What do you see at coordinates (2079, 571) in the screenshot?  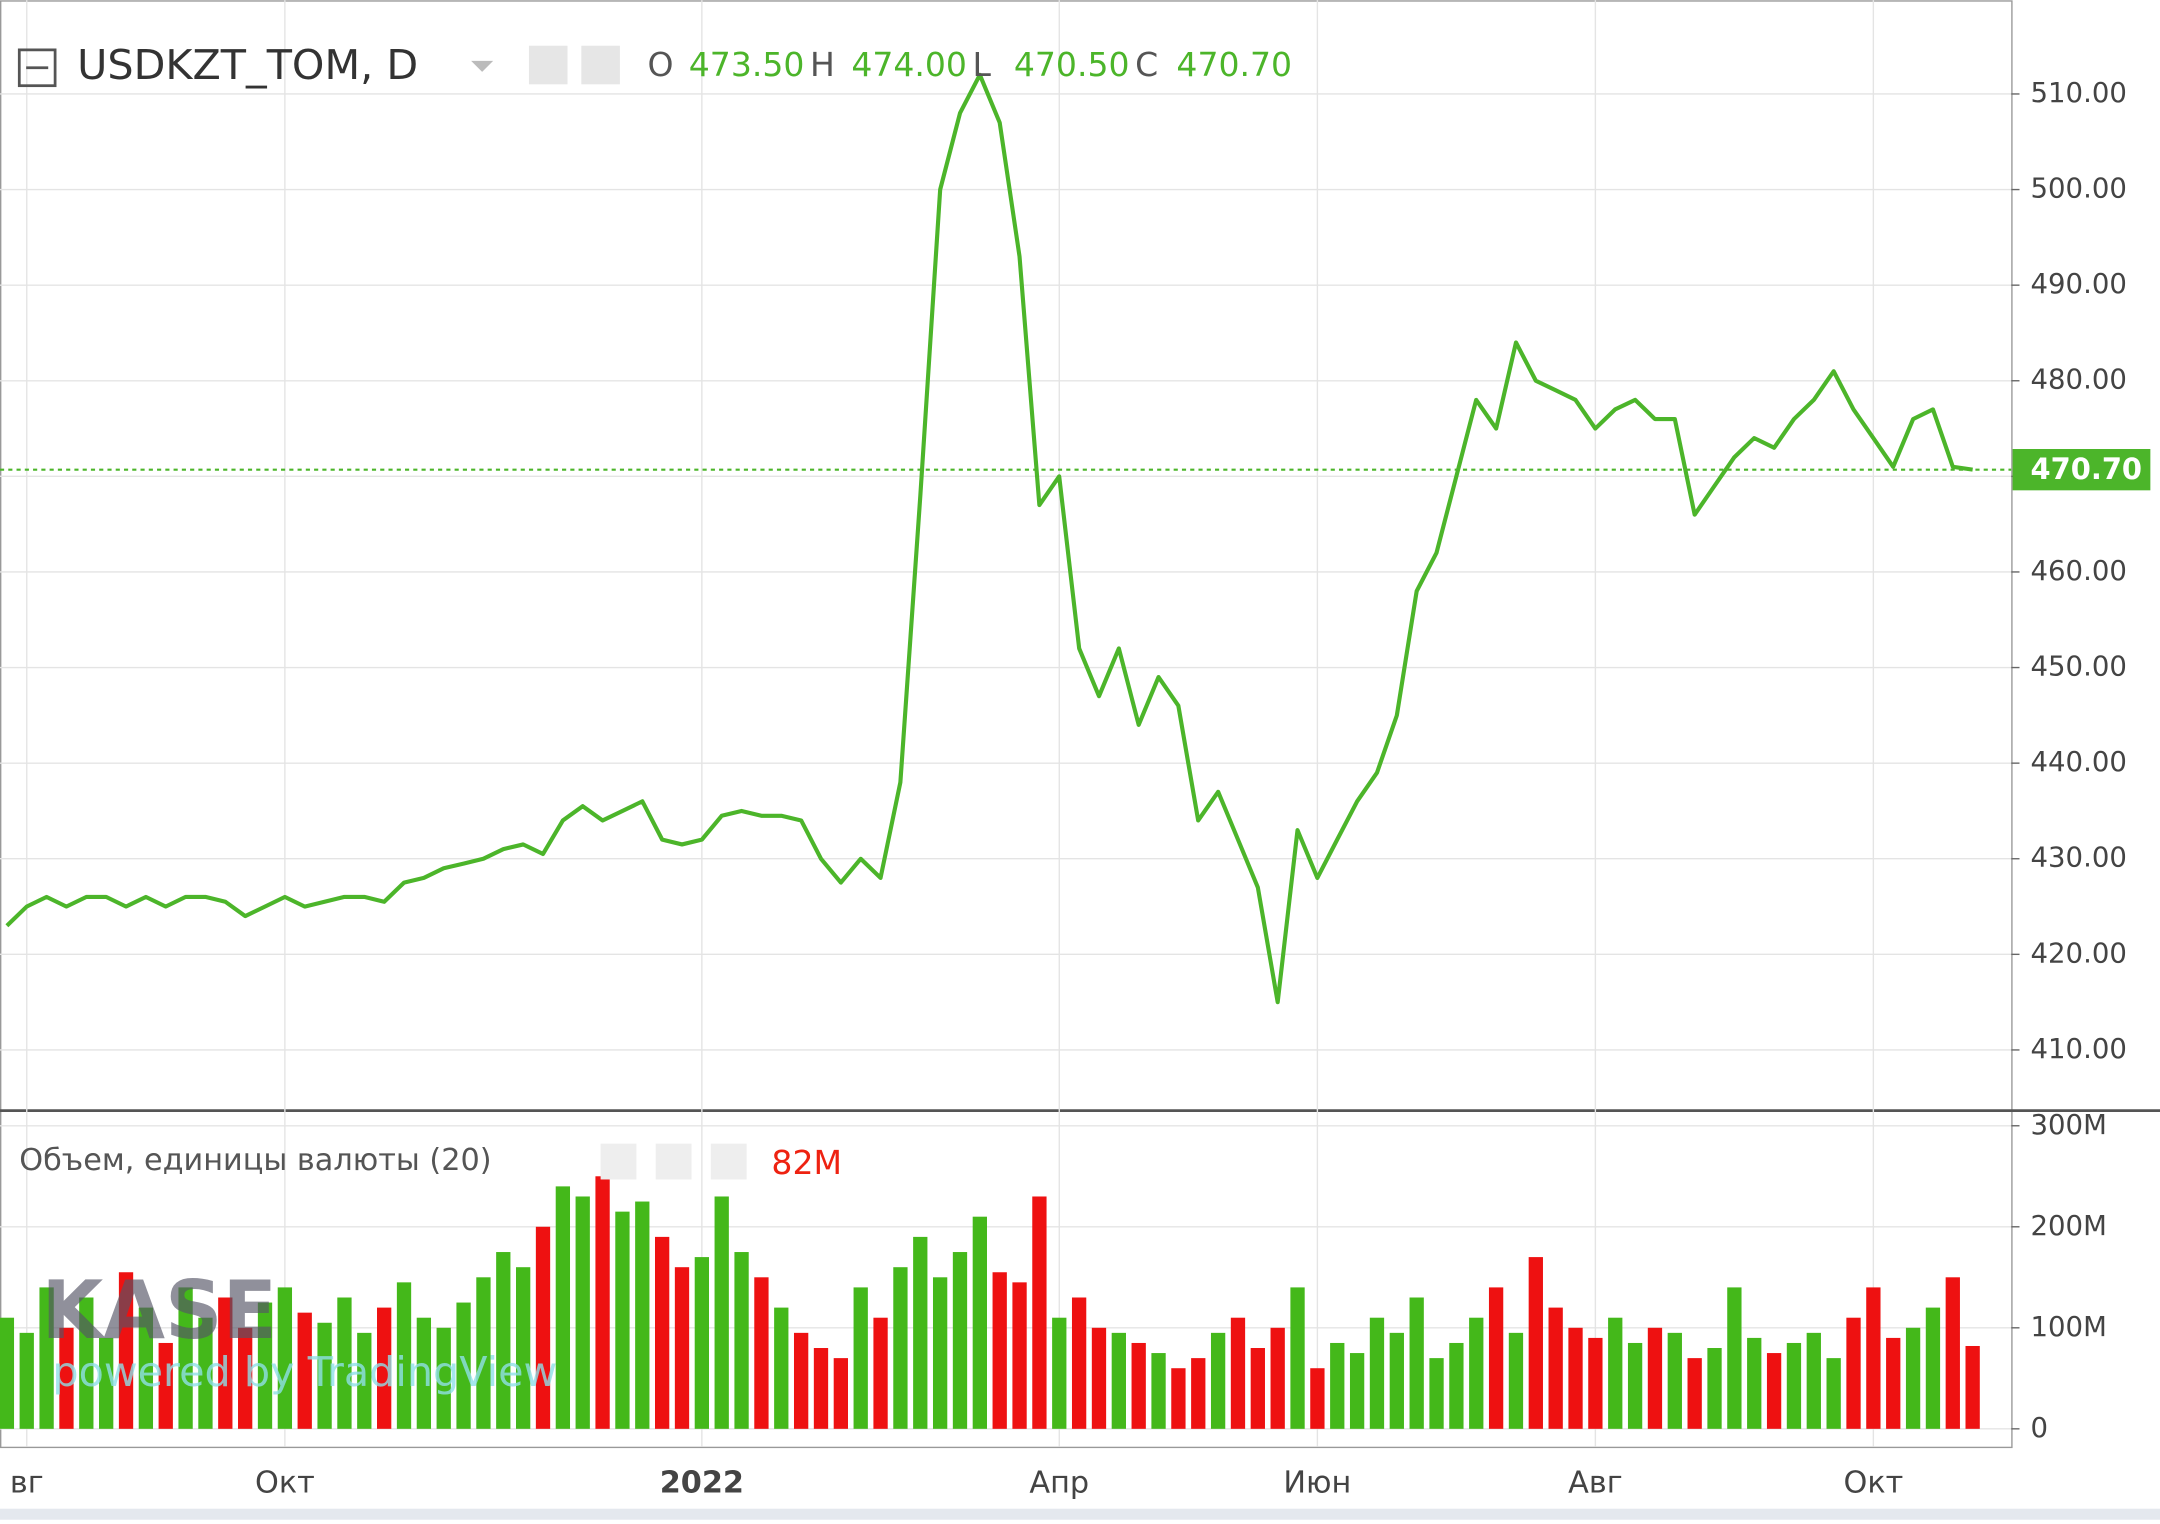 I see `y-tick-label: 460.00` at bounding box center [2079, 571].